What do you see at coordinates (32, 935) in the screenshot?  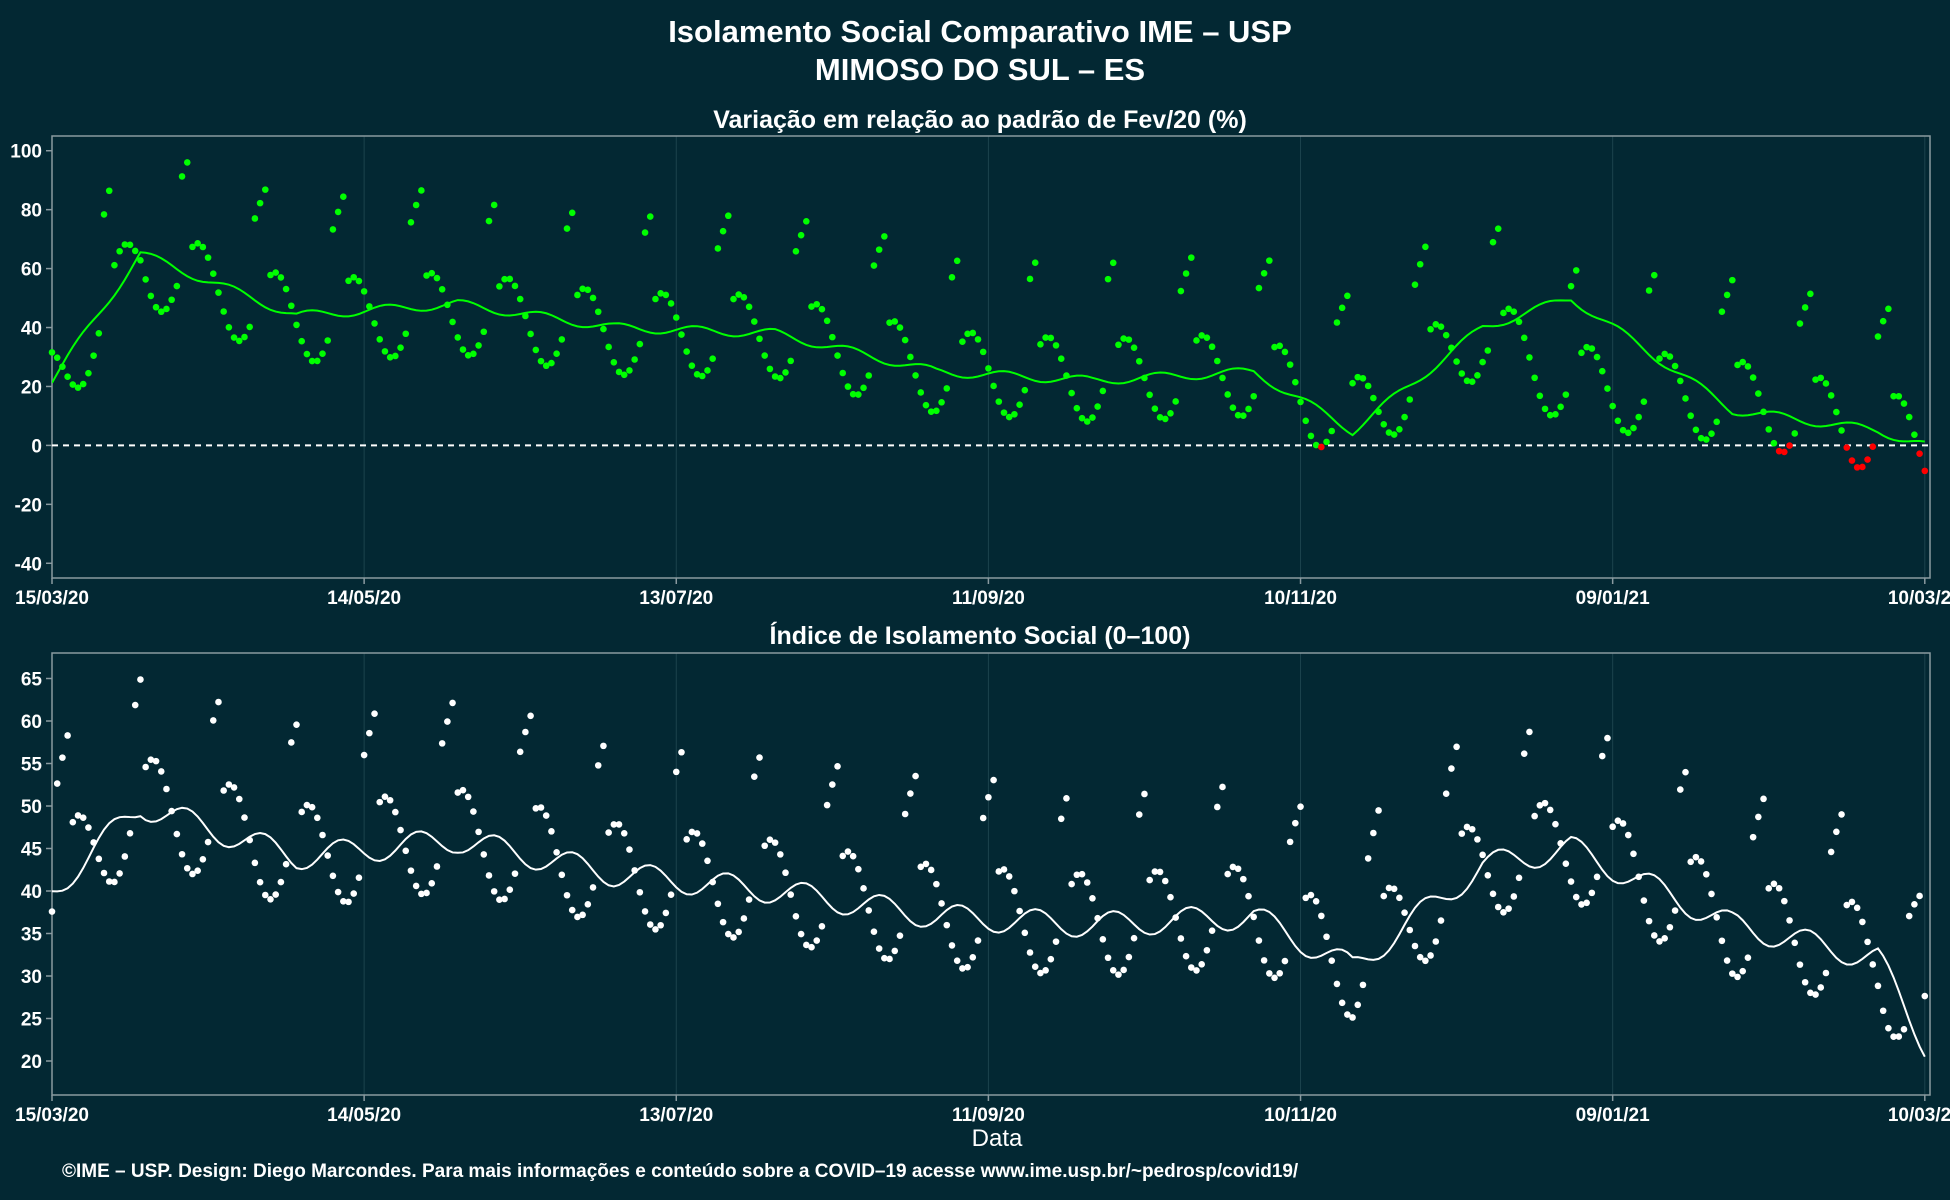 I see `chart2-y-tick-label: 35` at bounding box center [32, 935].